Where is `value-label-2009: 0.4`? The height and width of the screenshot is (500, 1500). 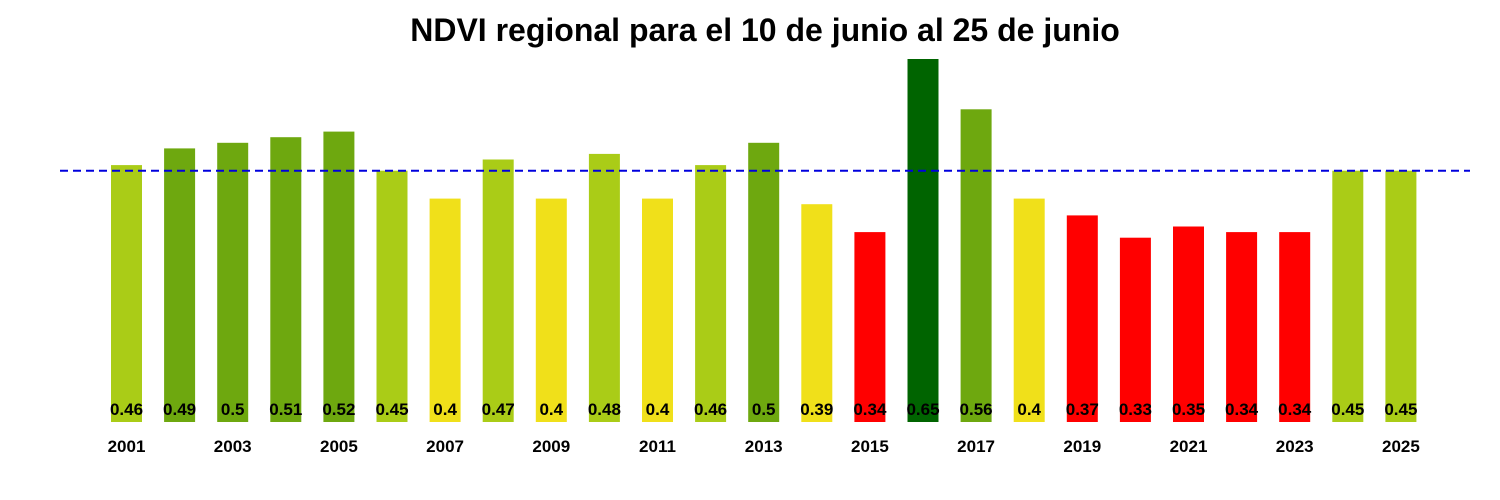
value-label-2009: 0.4 is located at coordinates (551, 409).